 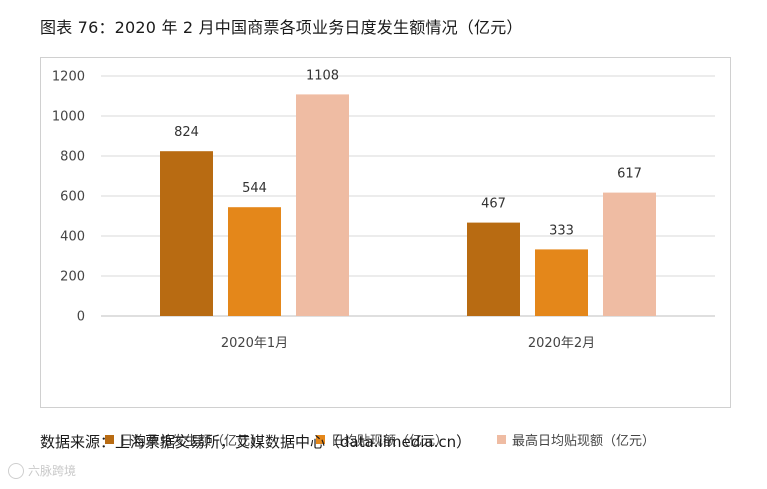 What do you see at coordinates (16, 470) in the screenshot?
I see `watermark-logo-icon` at bounding box center [16, 470].